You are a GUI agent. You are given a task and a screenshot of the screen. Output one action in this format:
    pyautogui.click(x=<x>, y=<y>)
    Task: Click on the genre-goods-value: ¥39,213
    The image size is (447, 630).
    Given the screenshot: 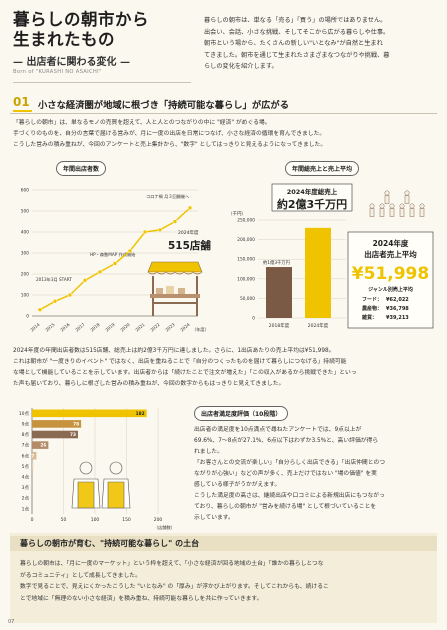 What is the action you would take?
    pyautogui.click(x=397, y=318)
    